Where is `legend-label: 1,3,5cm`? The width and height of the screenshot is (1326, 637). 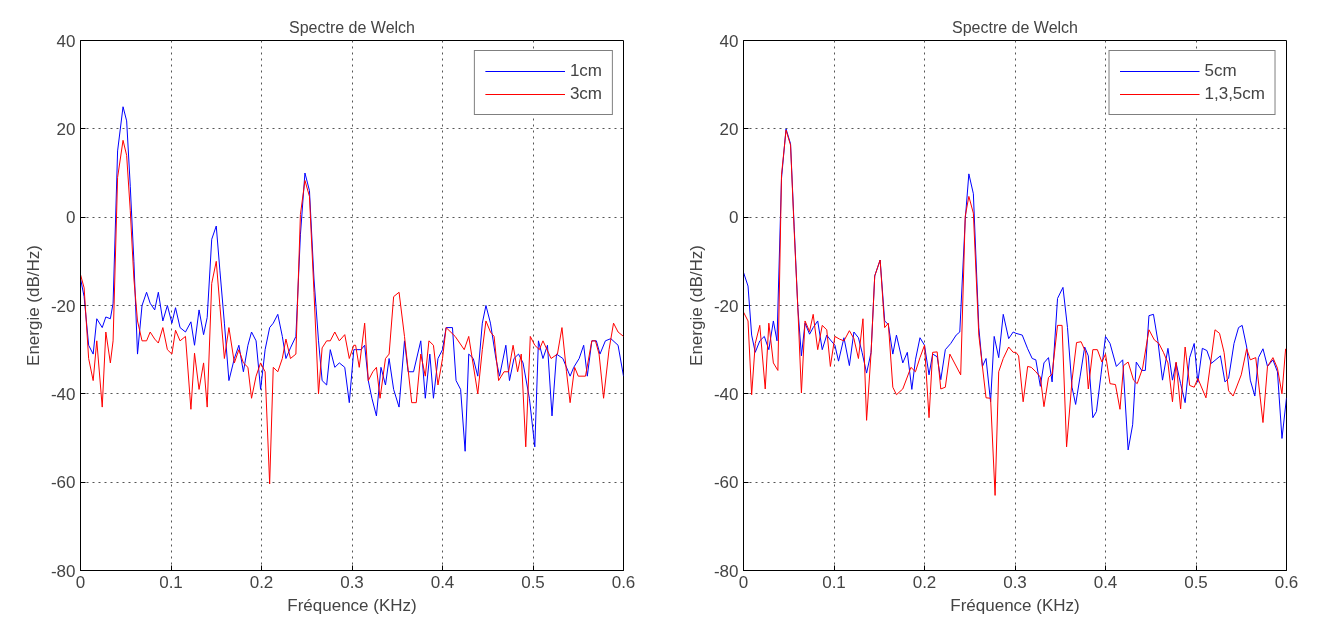
legend-label: 1,3,5cm is located at coordinates (1234, 94).